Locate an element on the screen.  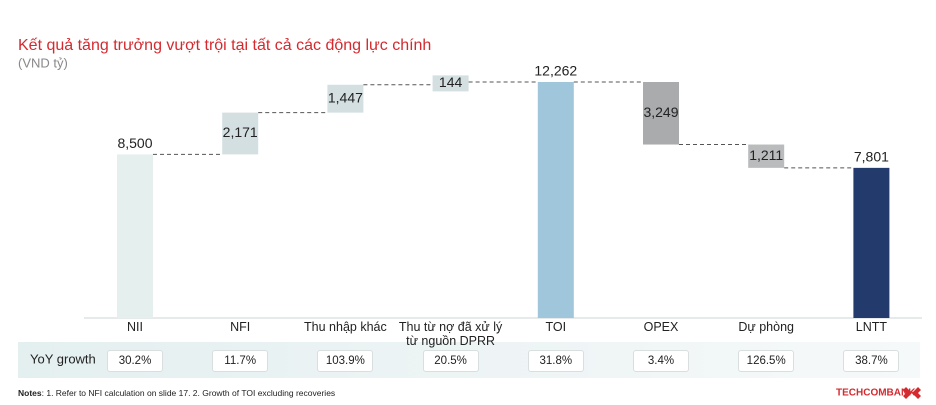
x-tick-label: Thu từ nợ đã xử lý từ nguồn DPRR is located at coordinates (450, 334).